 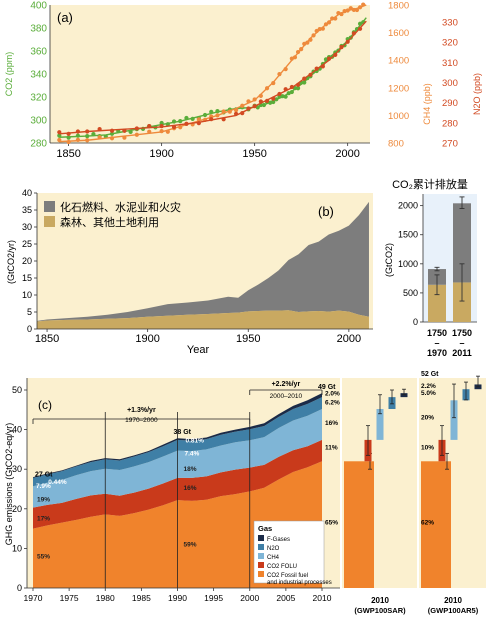 What do you see at coordinates (285, 598) in the screenshot?
I see `panel-c-x-tick-label: 2005` at bounding box center [285, 598].